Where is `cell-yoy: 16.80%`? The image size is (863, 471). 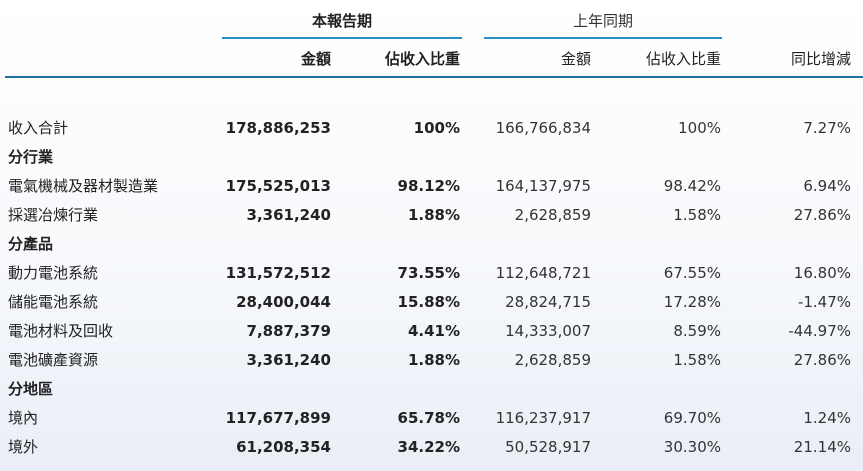
cell-yoy: 16.80% is located at coordinates (822, 273).